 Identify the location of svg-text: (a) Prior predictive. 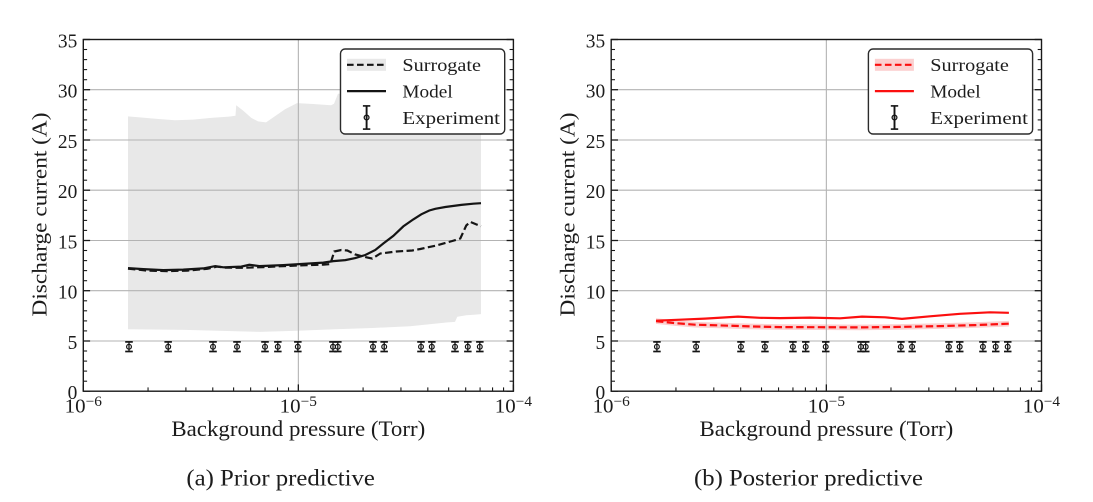
(280, 479).